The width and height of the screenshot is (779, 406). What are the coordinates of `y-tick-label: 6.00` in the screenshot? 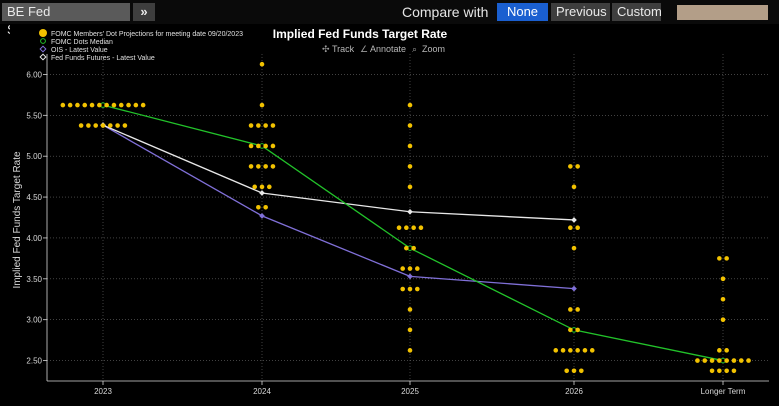 It's located at (34, 74).